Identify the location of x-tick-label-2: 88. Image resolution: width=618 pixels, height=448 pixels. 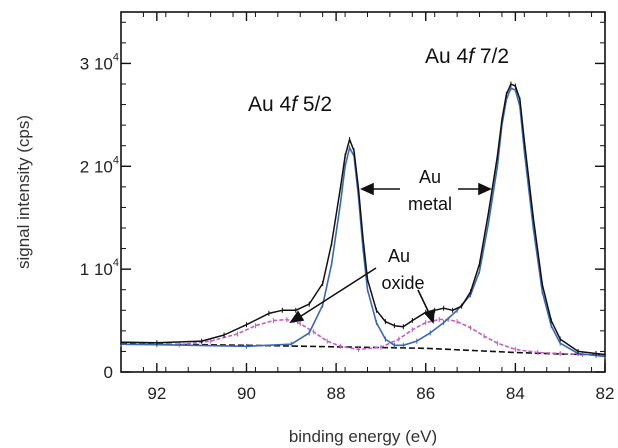
(336, 393).